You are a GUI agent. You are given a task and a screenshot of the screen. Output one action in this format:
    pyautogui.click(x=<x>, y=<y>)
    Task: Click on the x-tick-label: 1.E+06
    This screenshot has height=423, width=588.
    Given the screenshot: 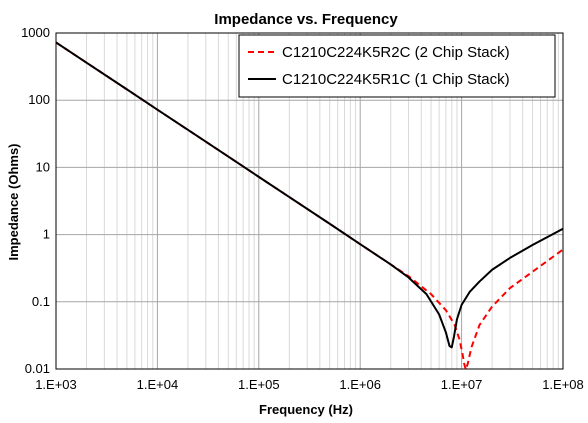 What is the action you would take?
    pyautogui.click(x=360, y=384)
    